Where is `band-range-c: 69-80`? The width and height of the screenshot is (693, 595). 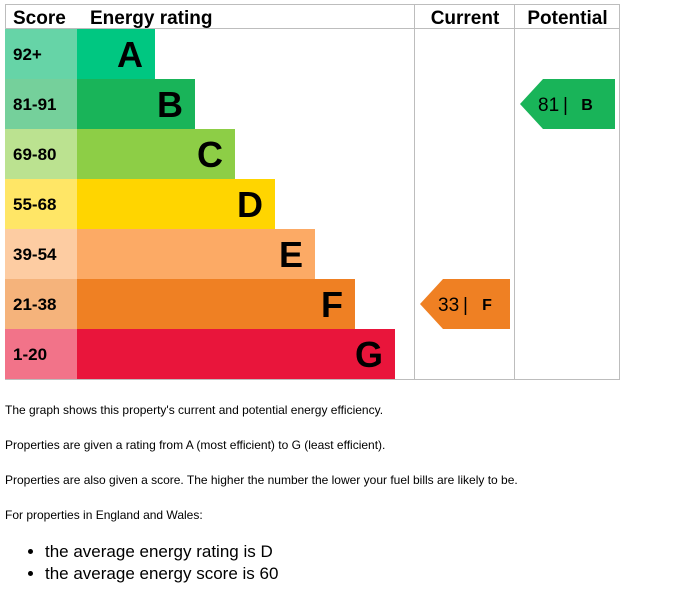
band-range-c: 69-80 is located at coordinates (34, 154).